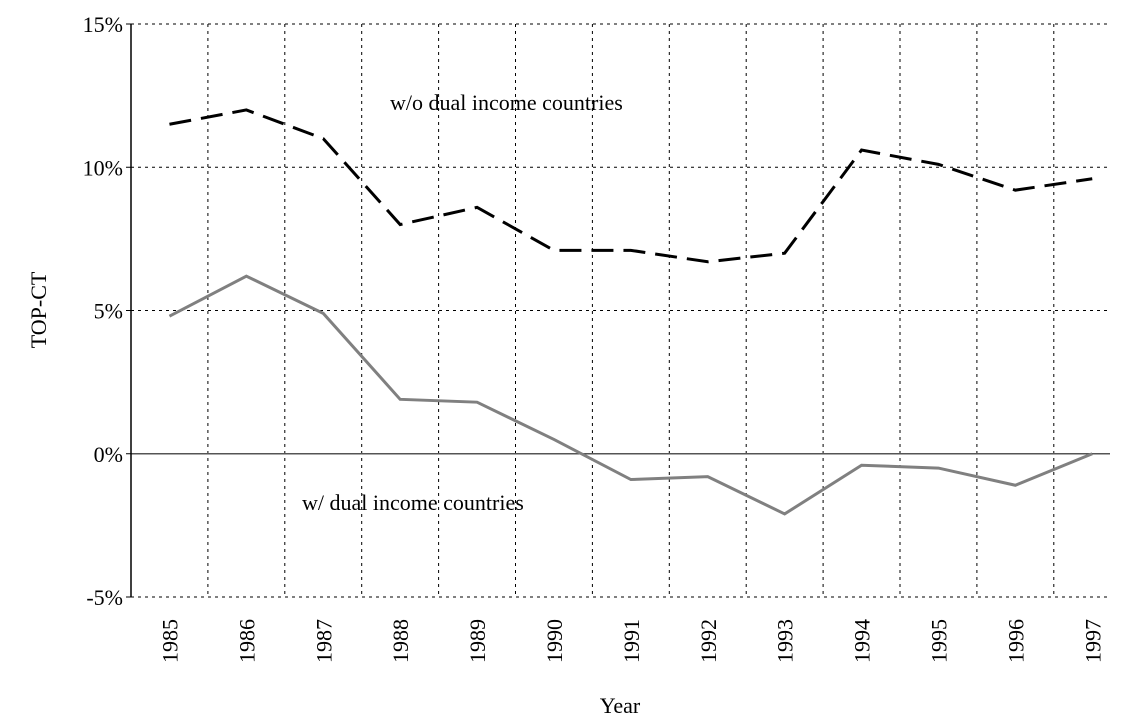 The image size is (1125, 722). I want to click on y-tick-label: 15%, so click(103, 24).